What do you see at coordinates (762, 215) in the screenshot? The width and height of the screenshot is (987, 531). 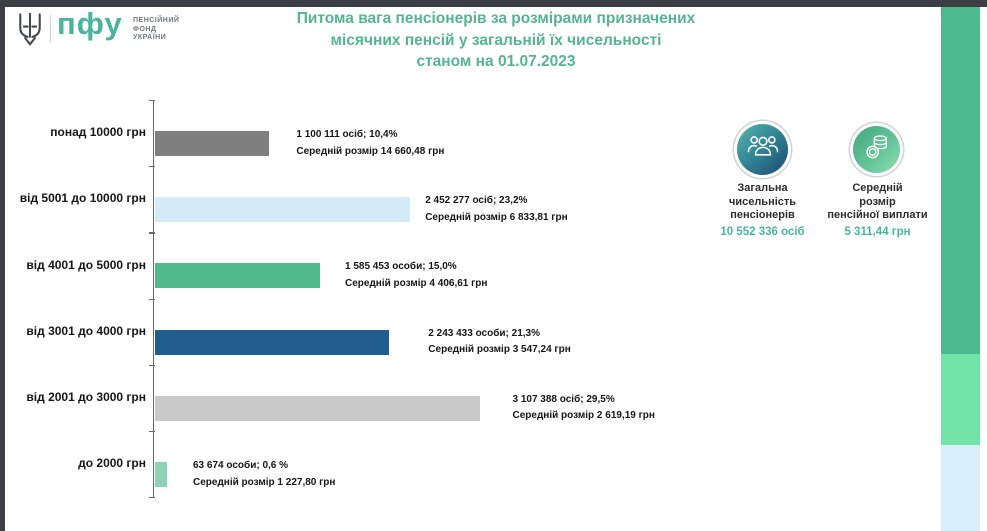 I see `stat-label-line: пенсіонерів` at bounding box center [762, 215].